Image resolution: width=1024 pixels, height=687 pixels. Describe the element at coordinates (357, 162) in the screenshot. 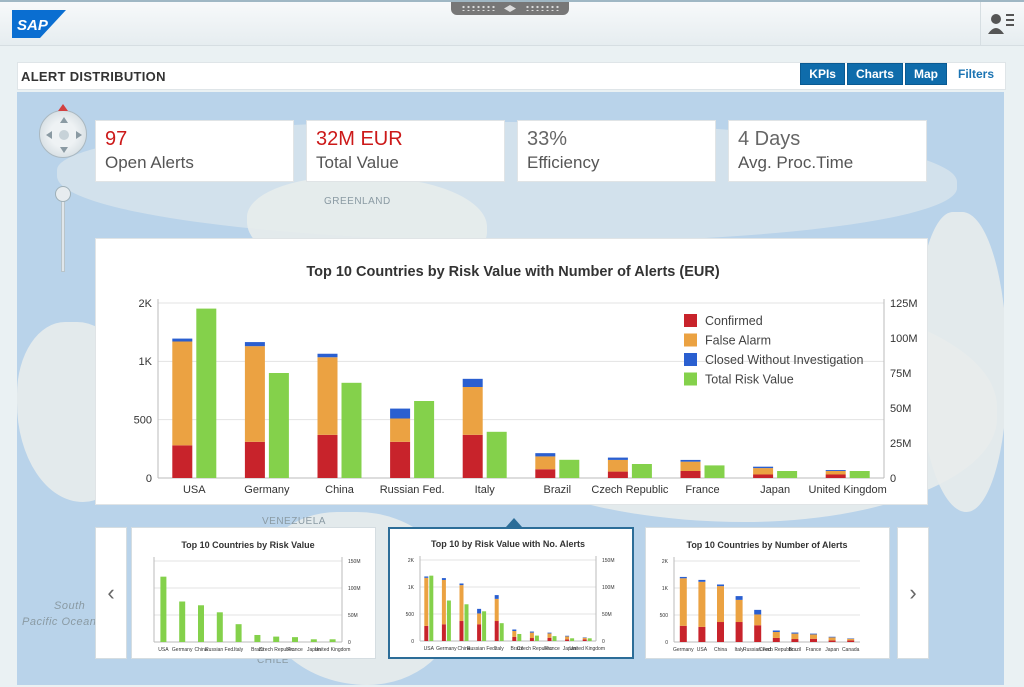

I see `kpi-label: Total Value` at that location.